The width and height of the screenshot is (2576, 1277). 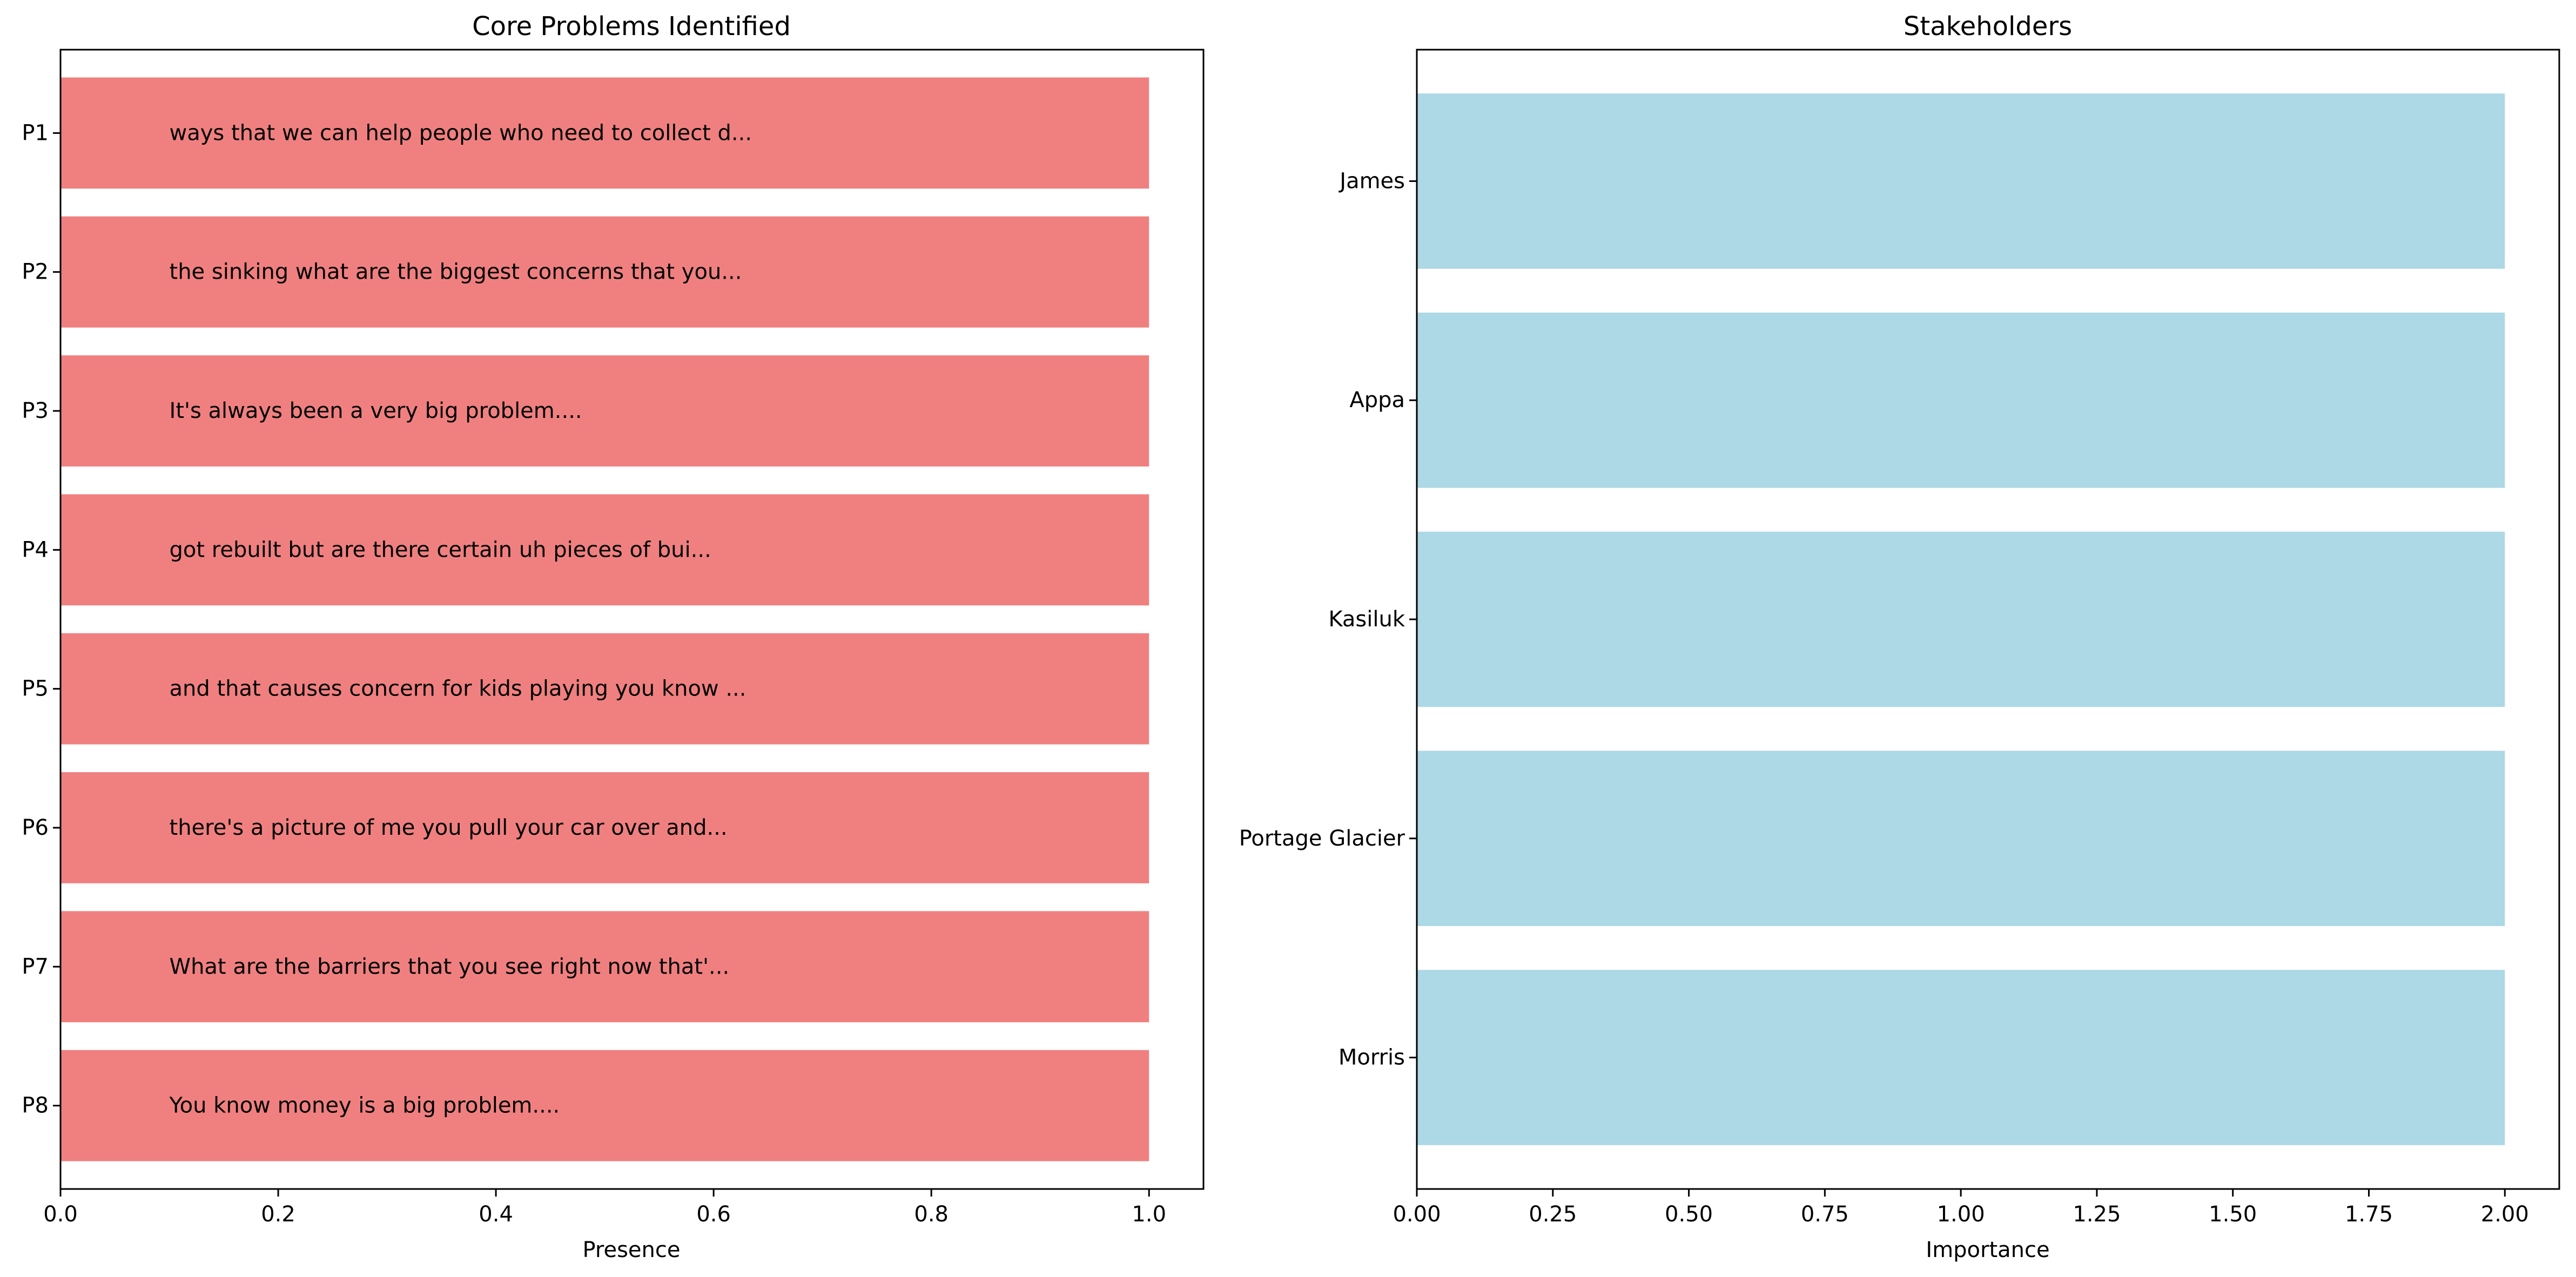 I want to click on problems-x-axis-label: Presence, so click(x=632, y=1250).